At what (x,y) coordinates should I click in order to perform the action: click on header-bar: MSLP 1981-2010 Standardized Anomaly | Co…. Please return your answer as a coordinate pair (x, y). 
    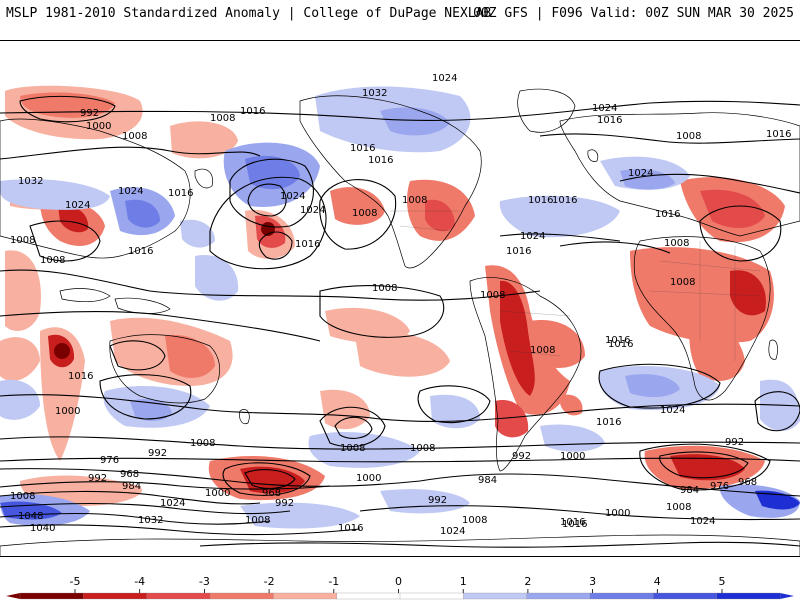
    Looking at the image, I should click on (400, 20).